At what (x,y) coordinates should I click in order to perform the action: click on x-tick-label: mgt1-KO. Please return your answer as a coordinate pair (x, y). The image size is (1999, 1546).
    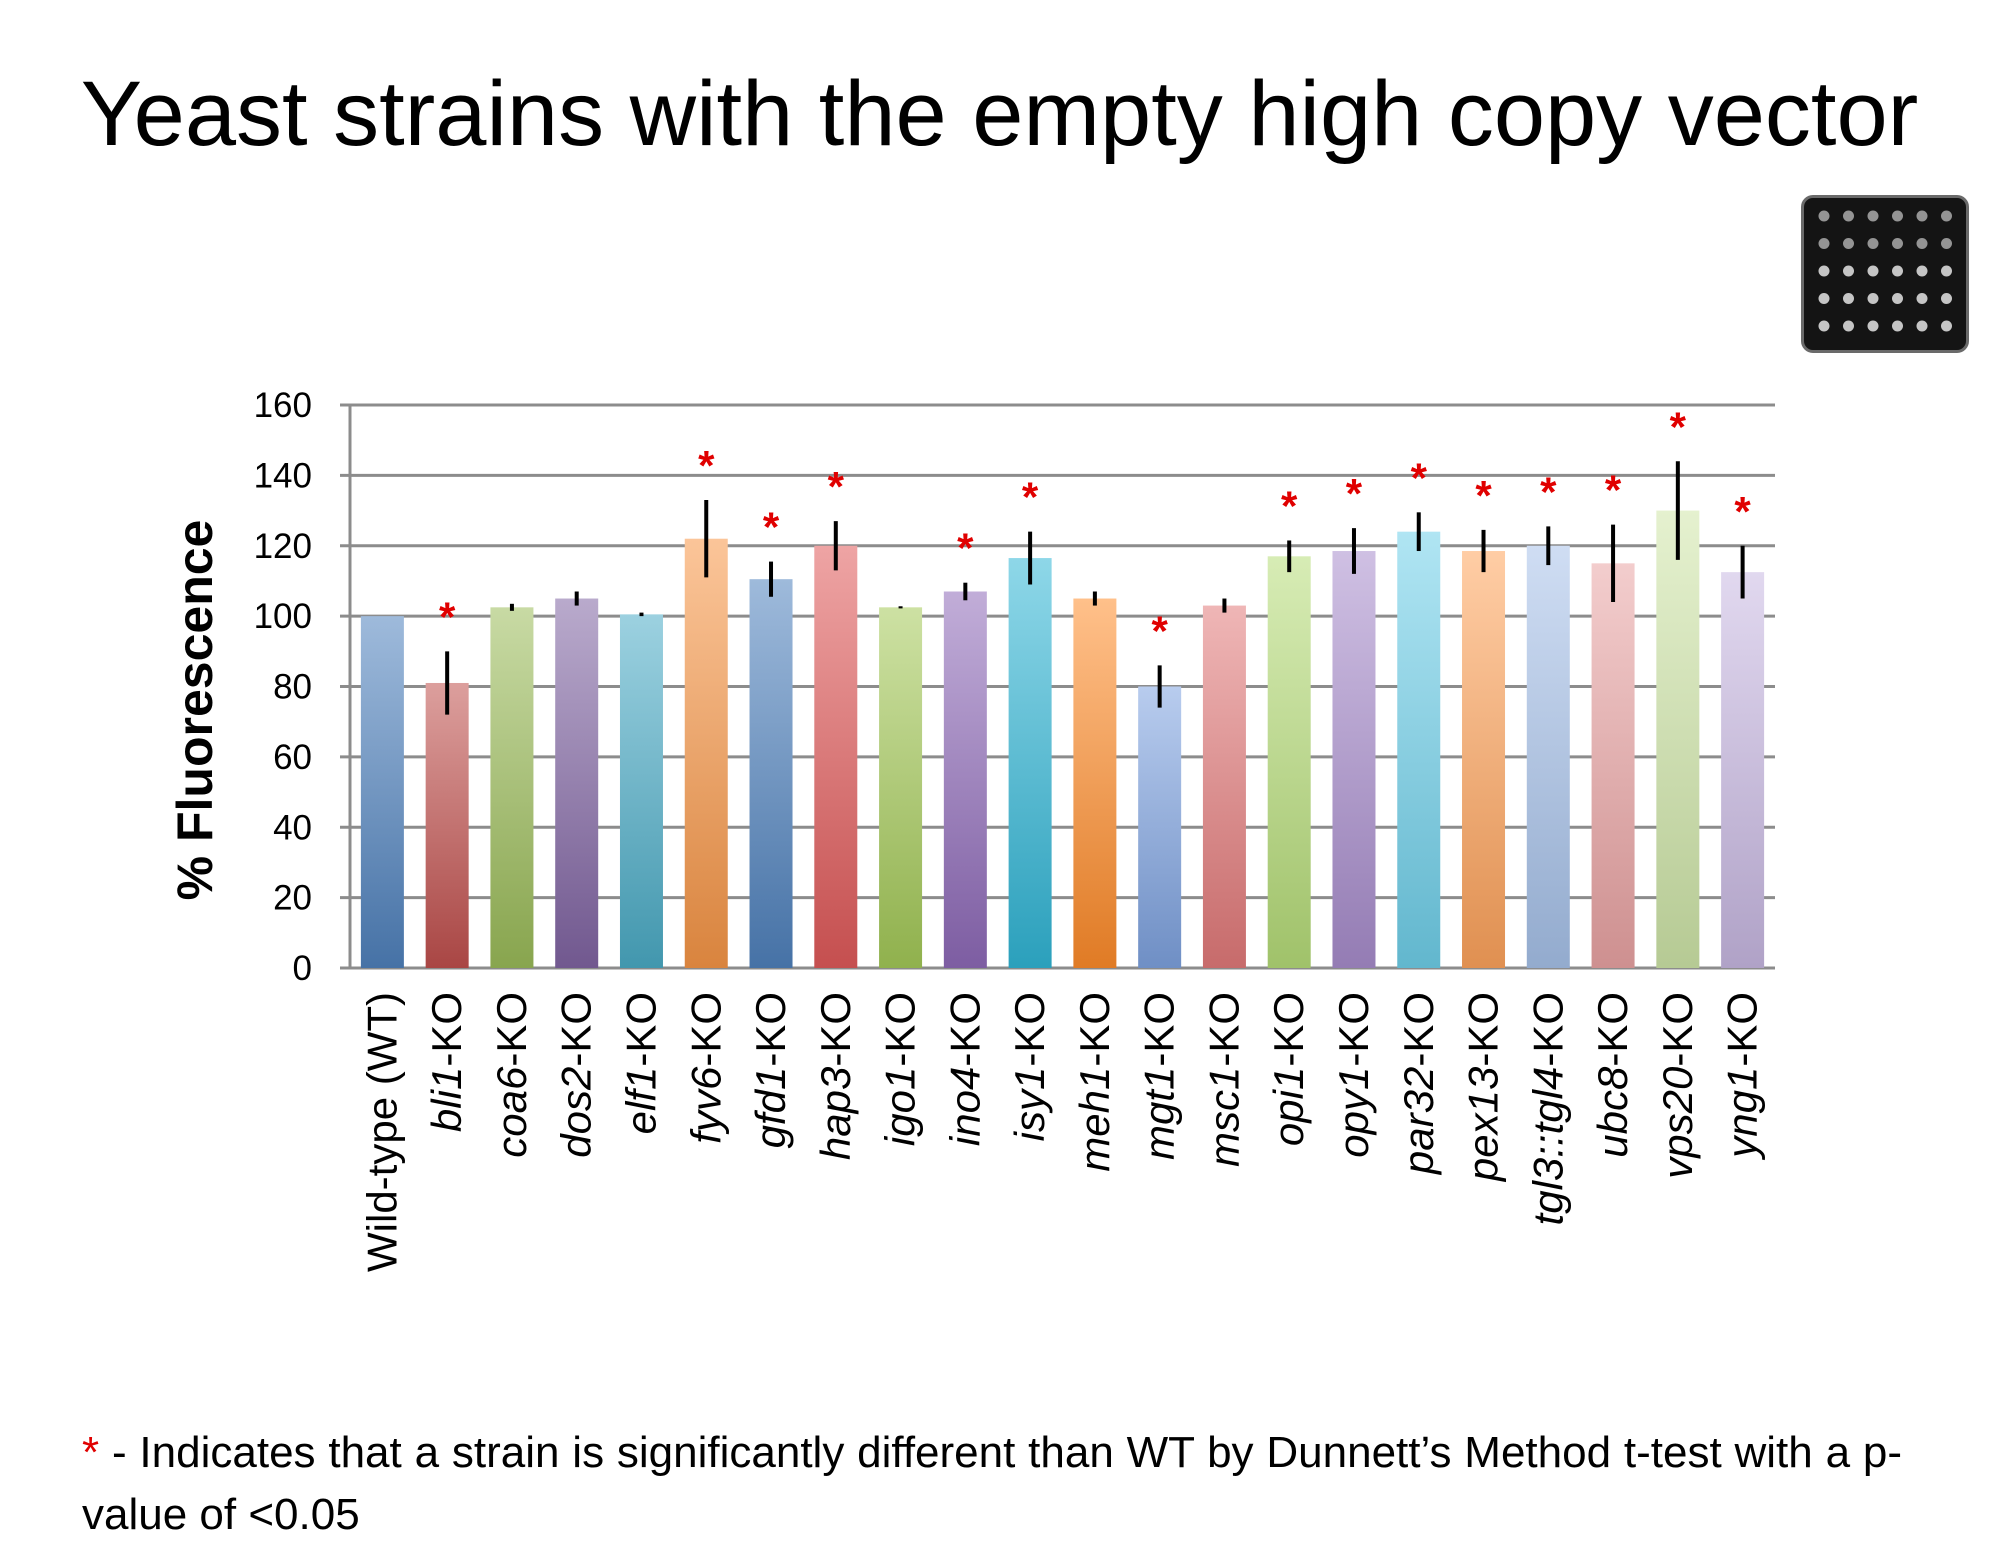
    Looking at the image, I should click on (1159, 1076).